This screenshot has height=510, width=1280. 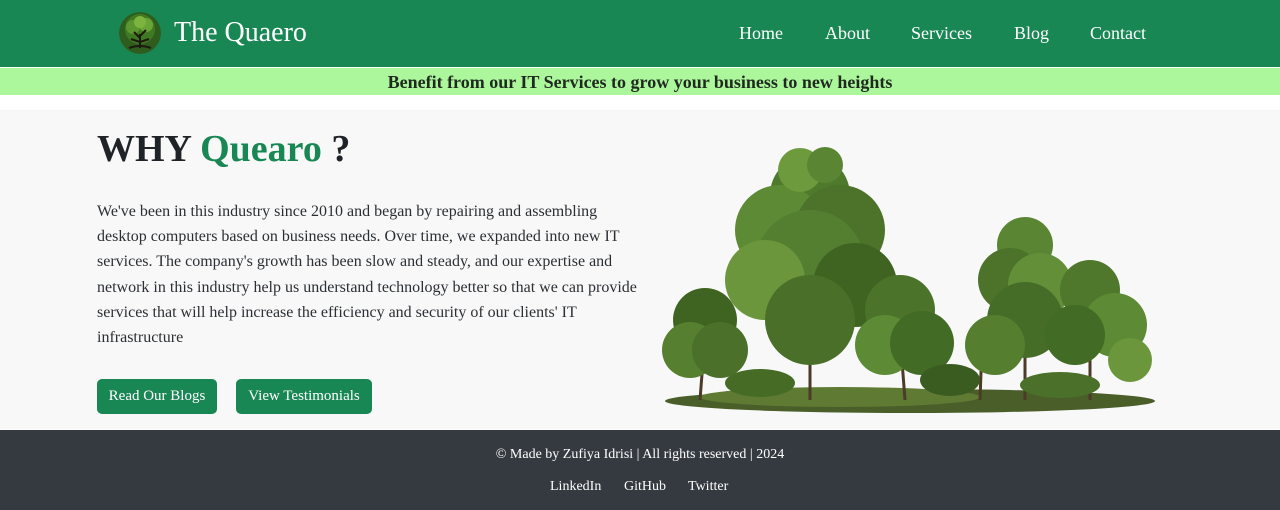 What do you see at coordinates (708, 486) in the screenshot?
I see `twitter-link: Twitter` at bounding box center [708, 486].